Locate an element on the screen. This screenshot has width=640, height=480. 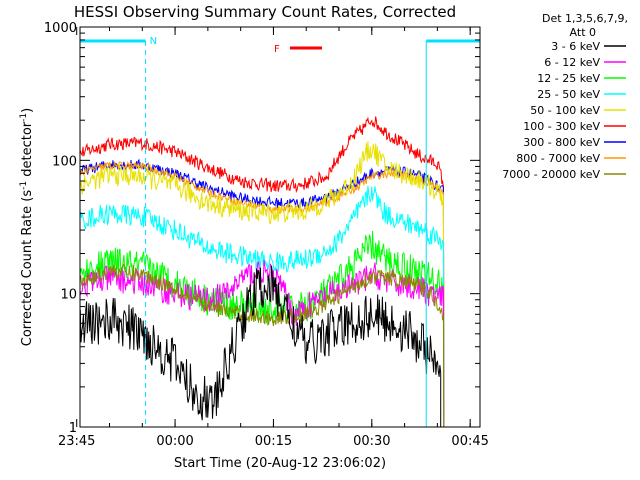
flare-label: F is located at coordinates (277, 49).